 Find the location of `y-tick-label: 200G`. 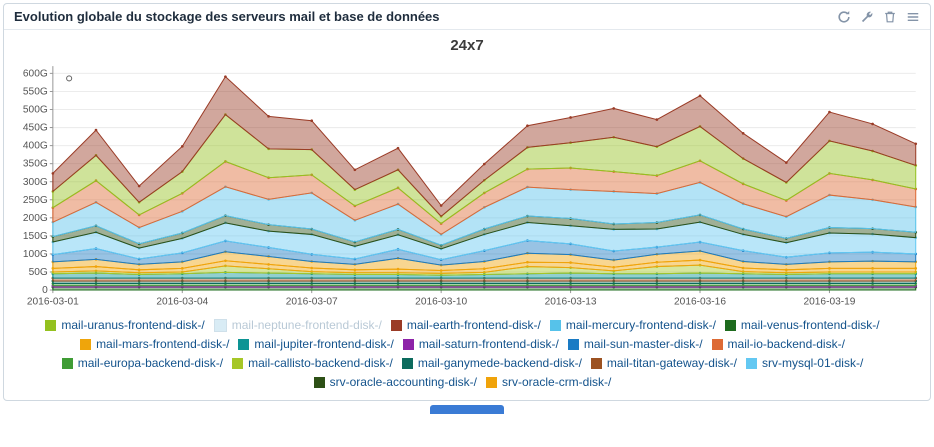

y-tick-label: 200G is located at coordinates (35, 218).